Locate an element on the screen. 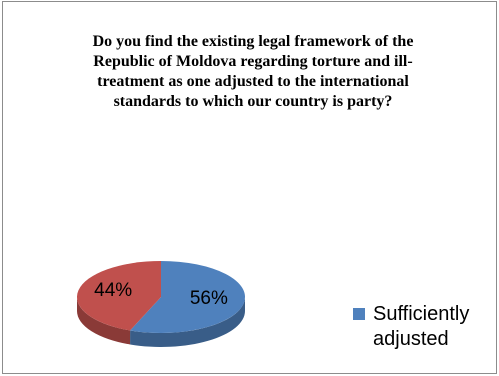 The height and width of the screenshot is (376, 499). data-label-slice-2: 44% is located at coordinates (113, 290).